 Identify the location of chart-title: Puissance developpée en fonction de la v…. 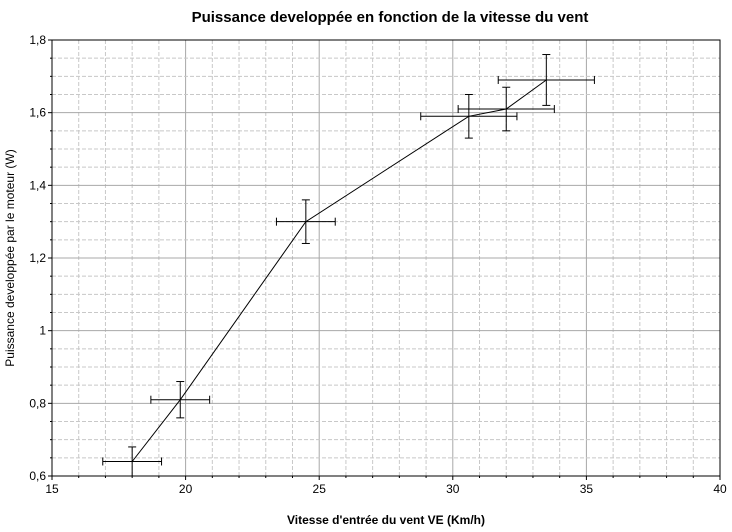
(390, 17).